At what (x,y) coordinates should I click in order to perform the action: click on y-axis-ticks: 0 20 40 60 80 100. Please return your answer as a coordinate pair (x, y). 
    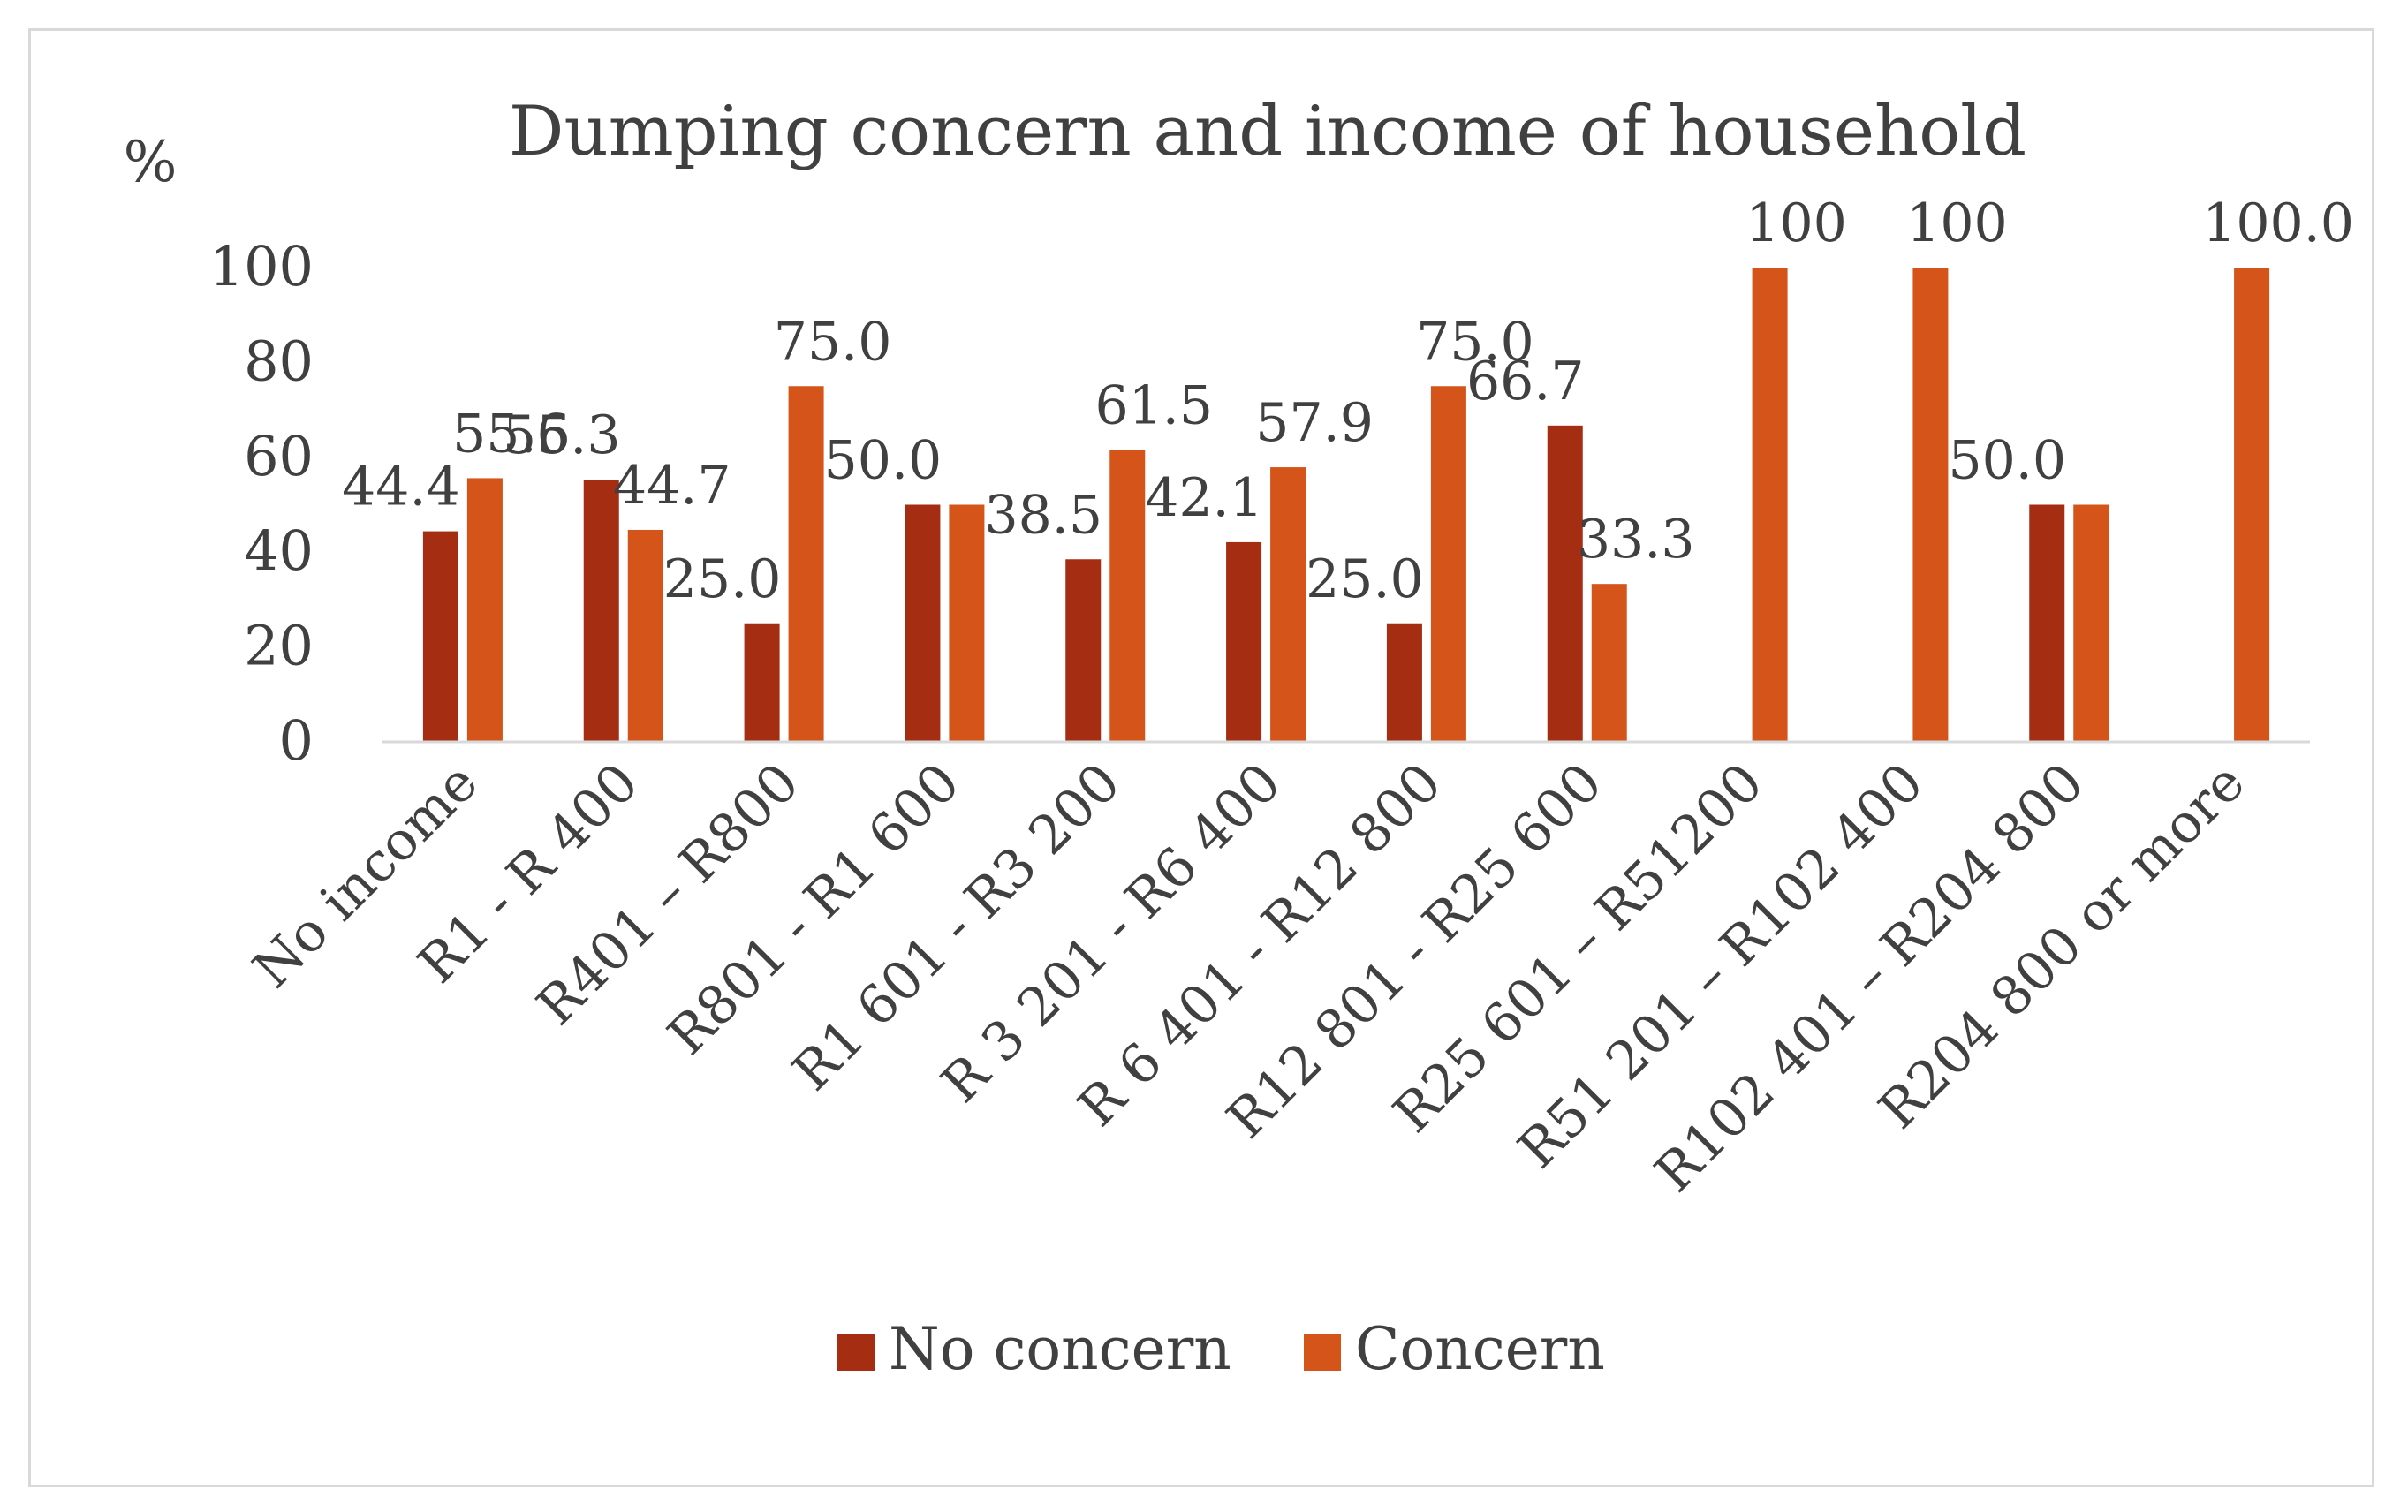
    Looking at the image, I should click on (261, 504).